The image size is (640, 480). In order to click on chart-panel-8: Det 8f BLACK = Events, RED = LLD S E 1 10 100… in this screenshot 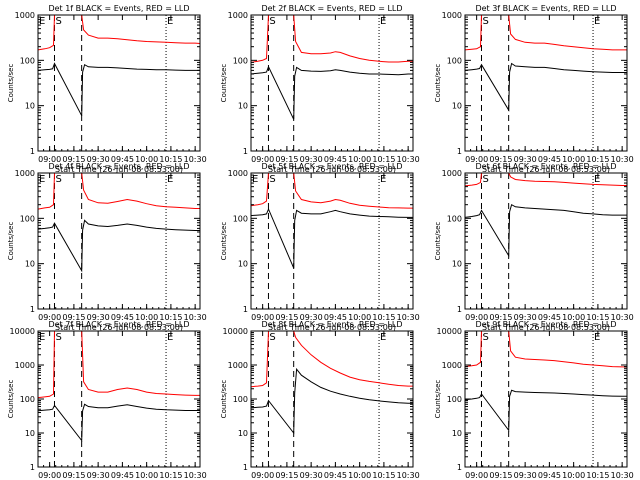, I will do `click(320, 400)`.